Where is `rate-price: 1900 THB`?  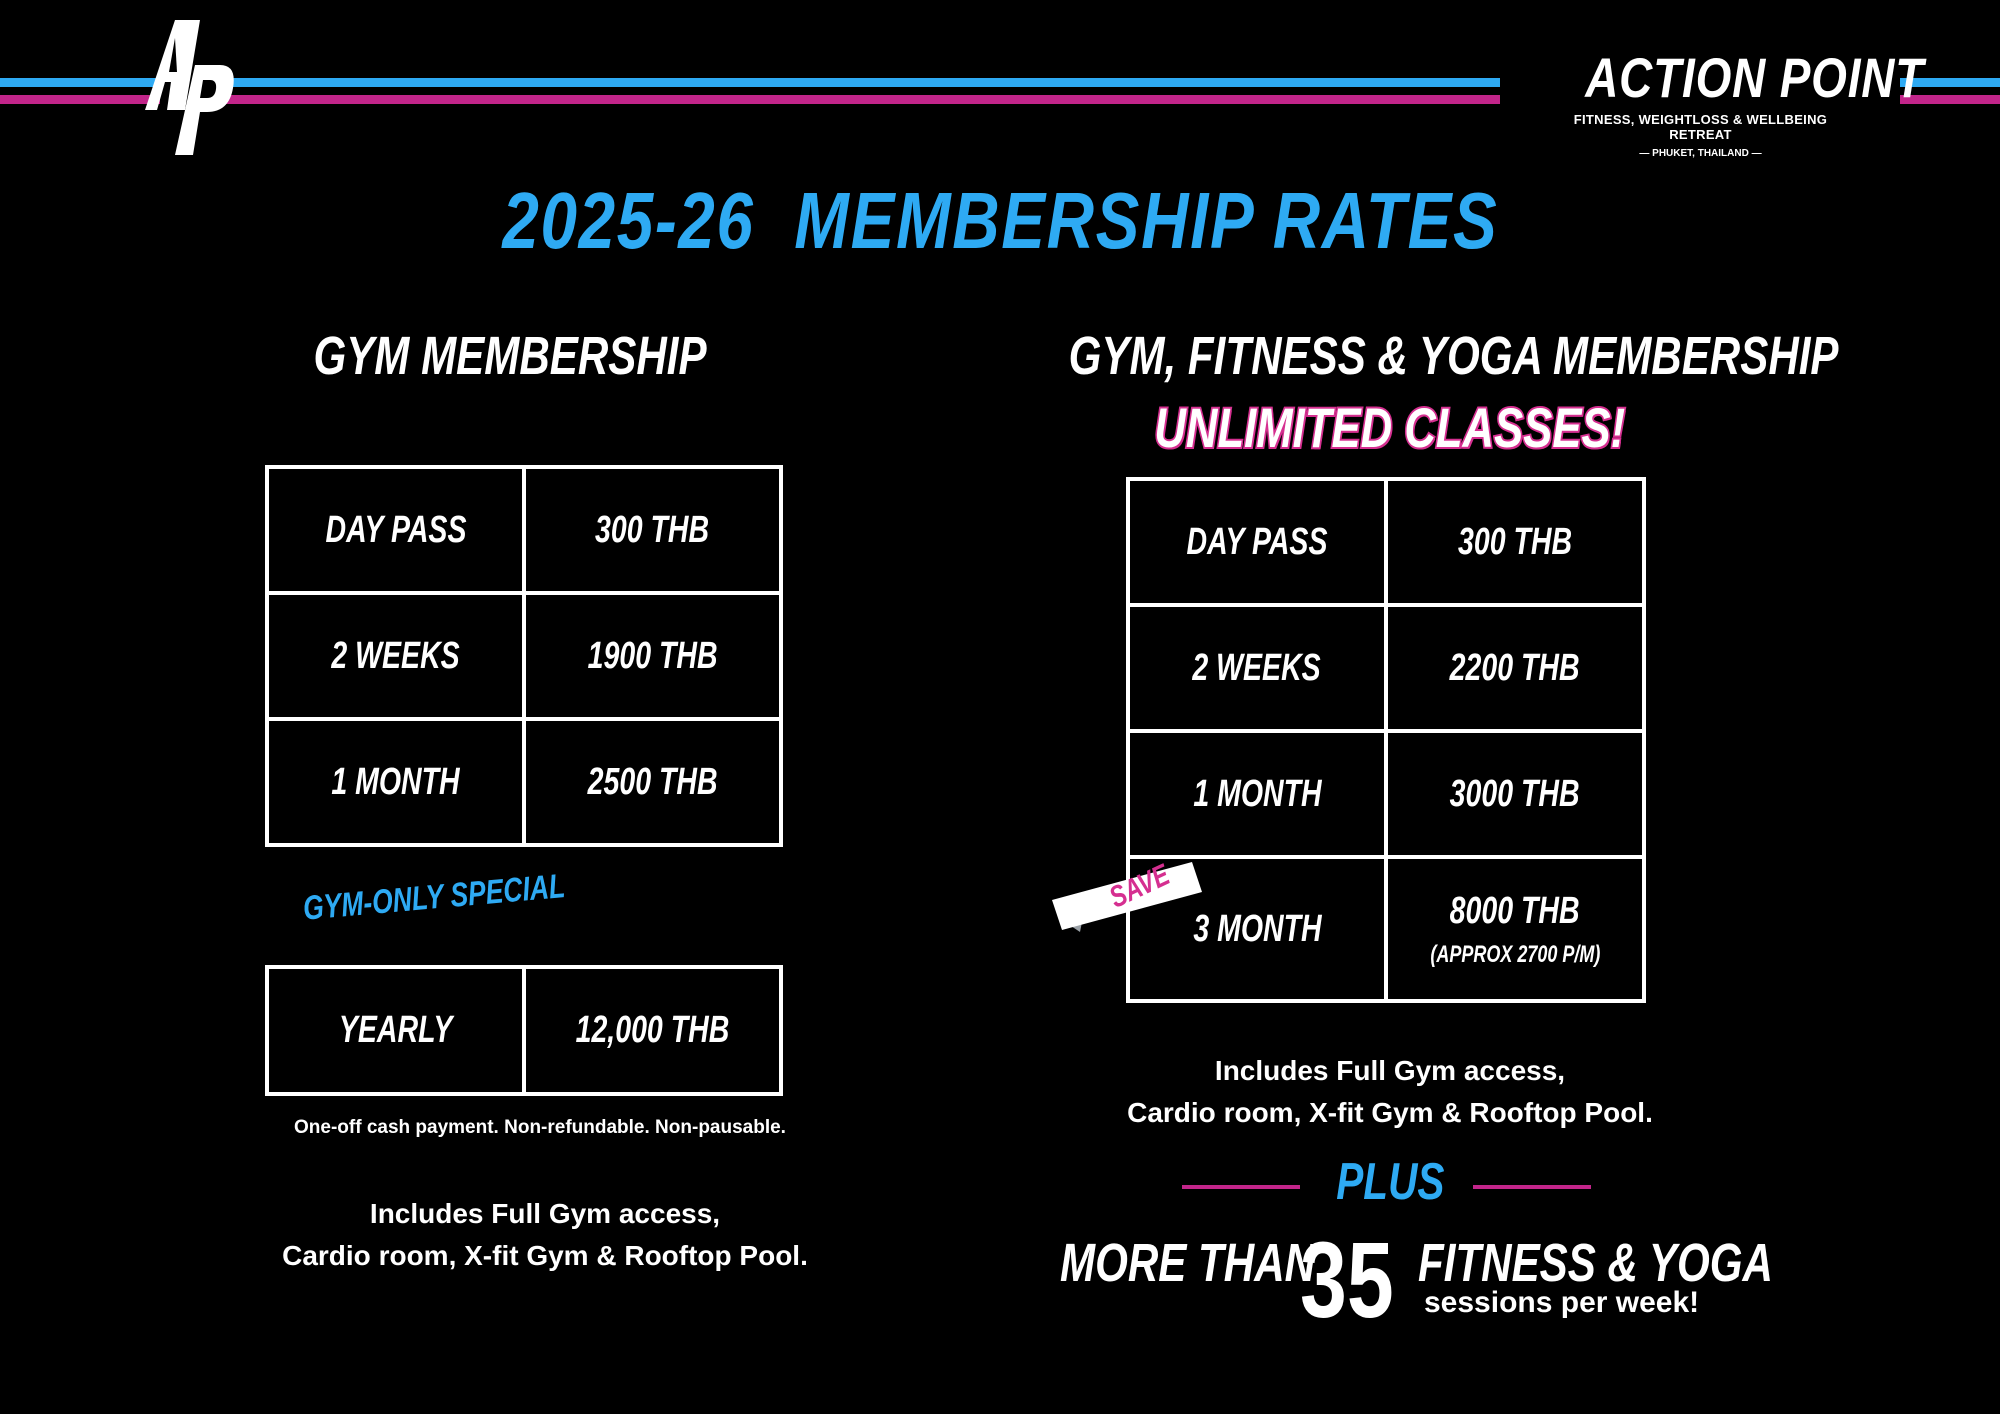
rate-price: 1900 THB is located at coordinates (652, 656).